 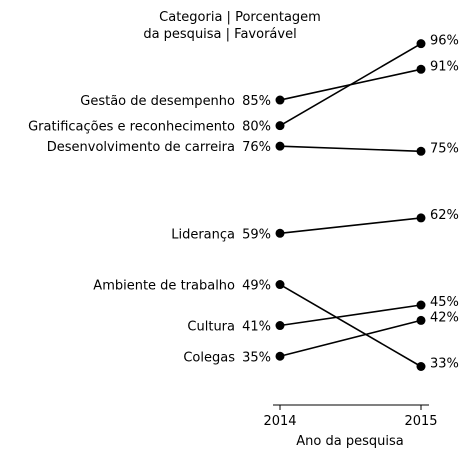 I want to click on x-axis-label: Ano da pesquisa, so click(x=349, y=441).